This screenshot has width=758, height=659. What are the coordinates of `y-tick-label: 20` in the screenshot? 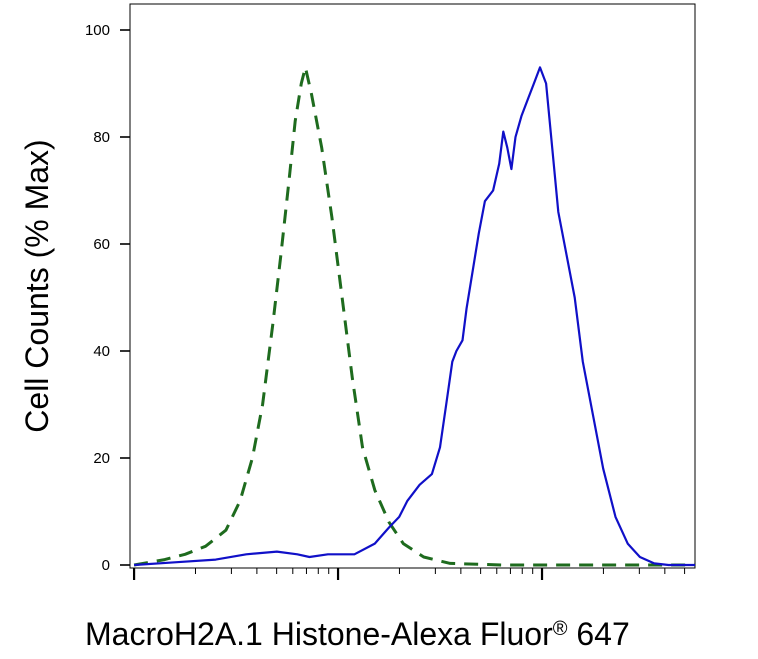 It's located at (101, 458).